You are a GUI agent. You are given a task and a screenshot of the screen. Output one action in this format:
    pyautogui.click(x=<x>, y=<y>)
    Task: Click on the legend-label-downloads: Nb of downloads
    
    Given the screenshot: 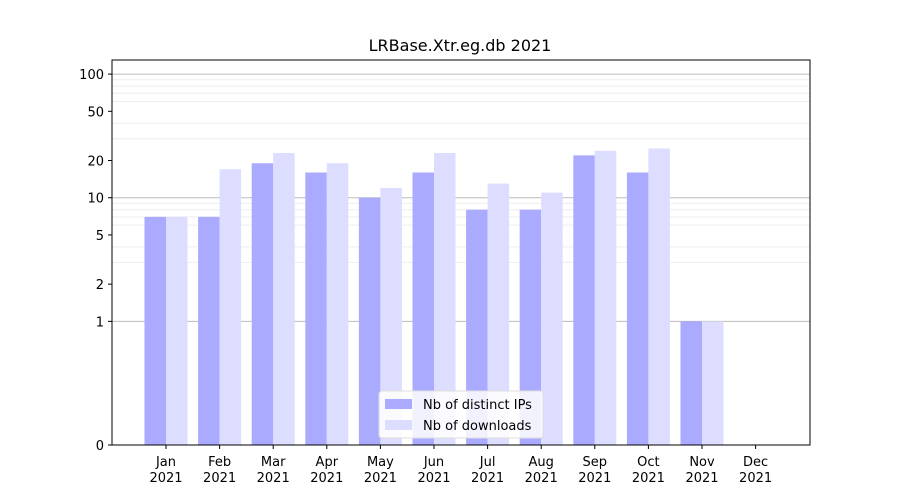 What is the action you would take?
    pyautogui.click(x=477, y=426)
    